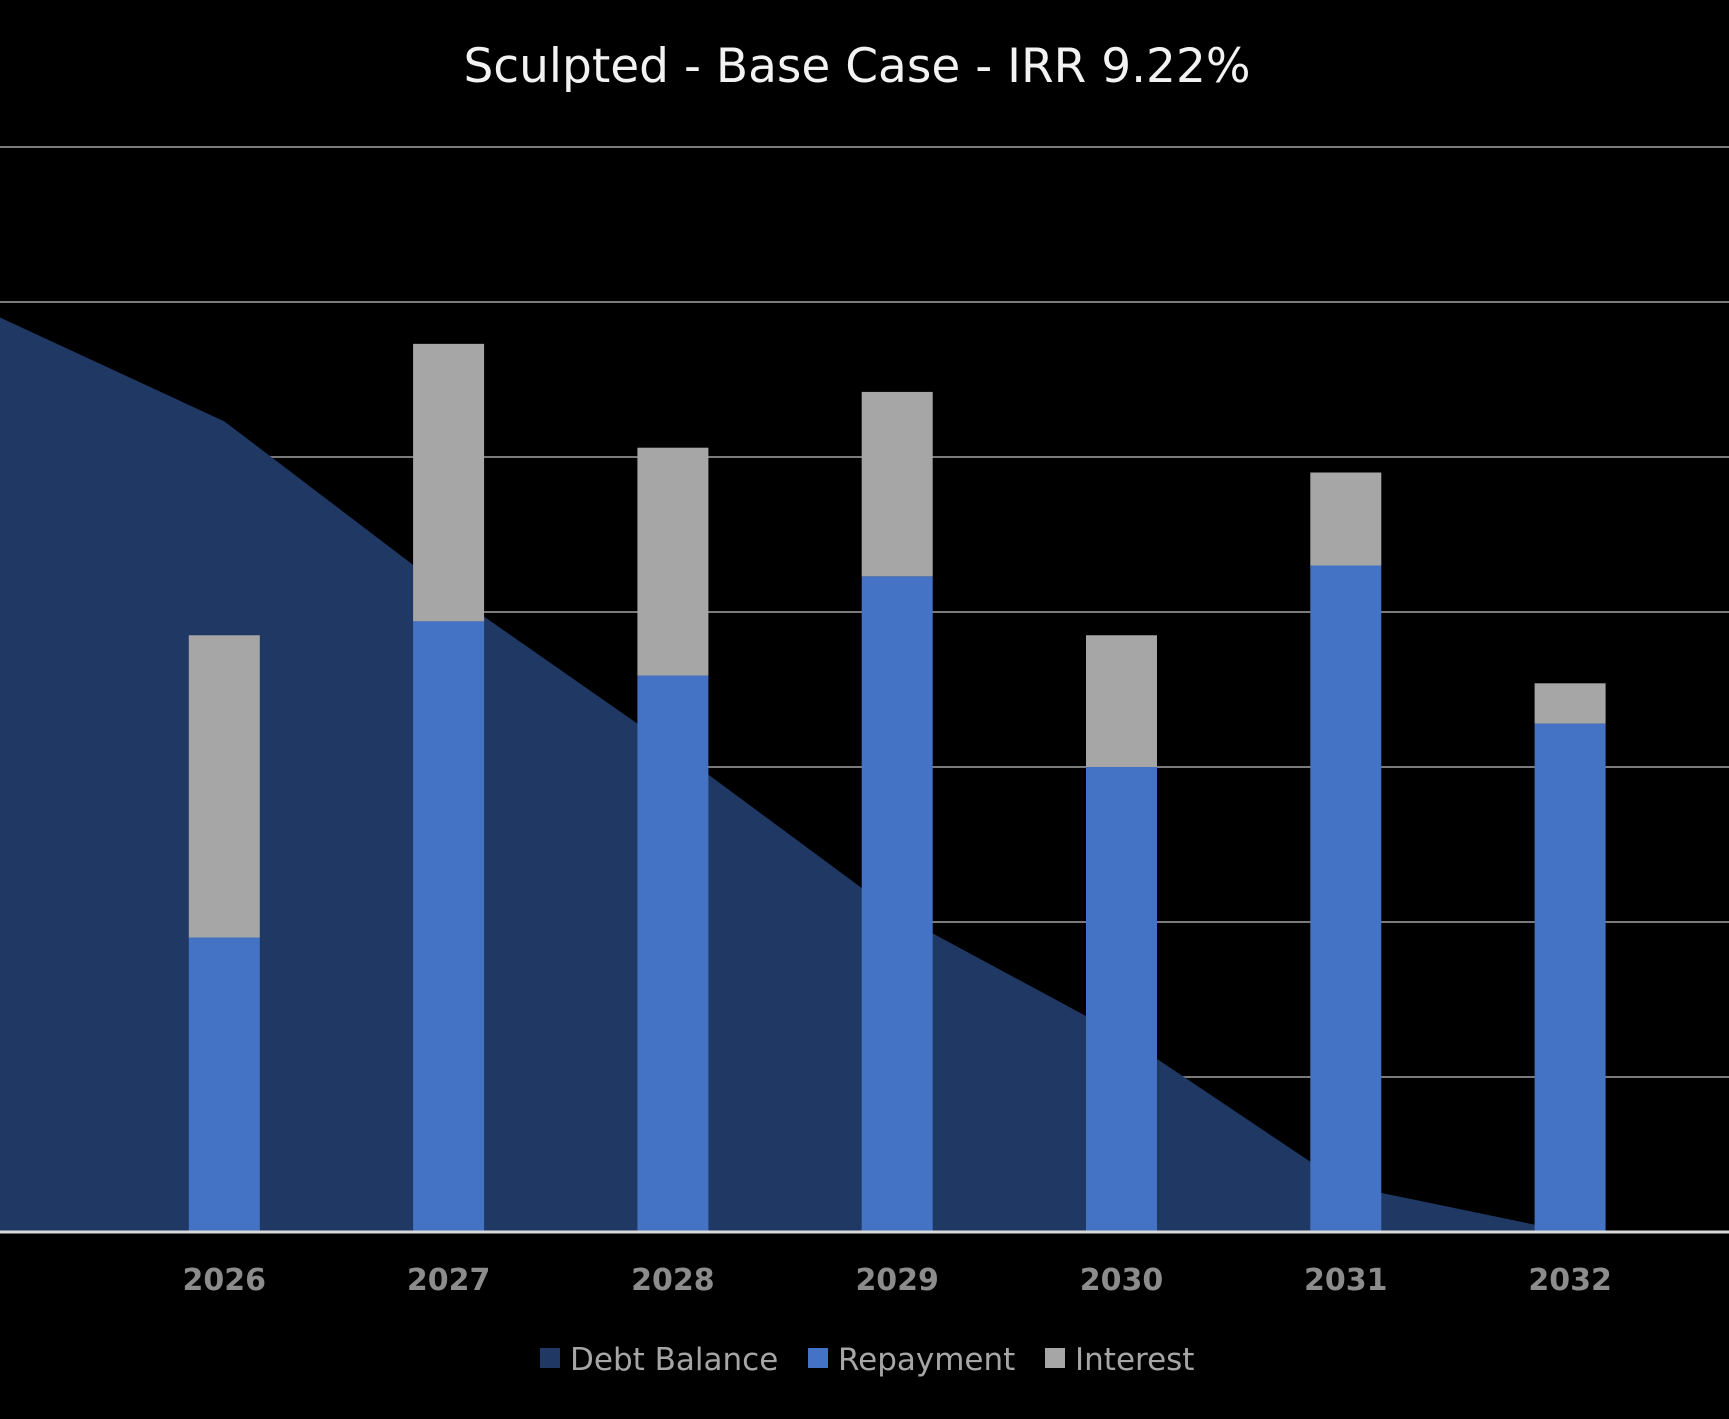 The width and height of the screenshot is (1729, 1419). I want to click on x-tick-label: 2027, so click(449, 1280).